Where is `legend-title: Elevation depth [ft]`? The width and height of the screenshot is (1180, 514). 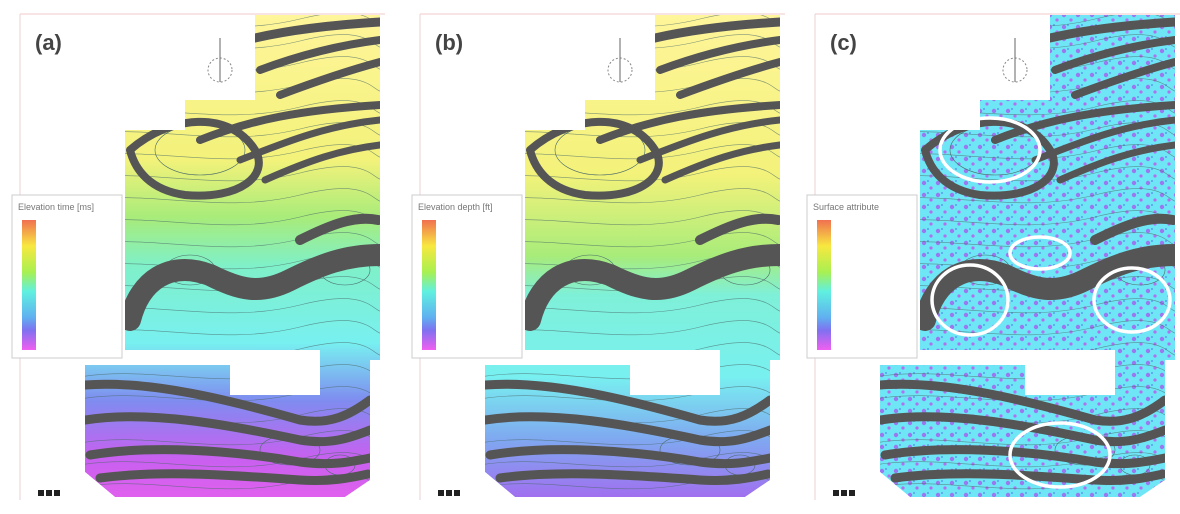
legend-title: Elevation depth [ft] is located at coordinates (455, 207).